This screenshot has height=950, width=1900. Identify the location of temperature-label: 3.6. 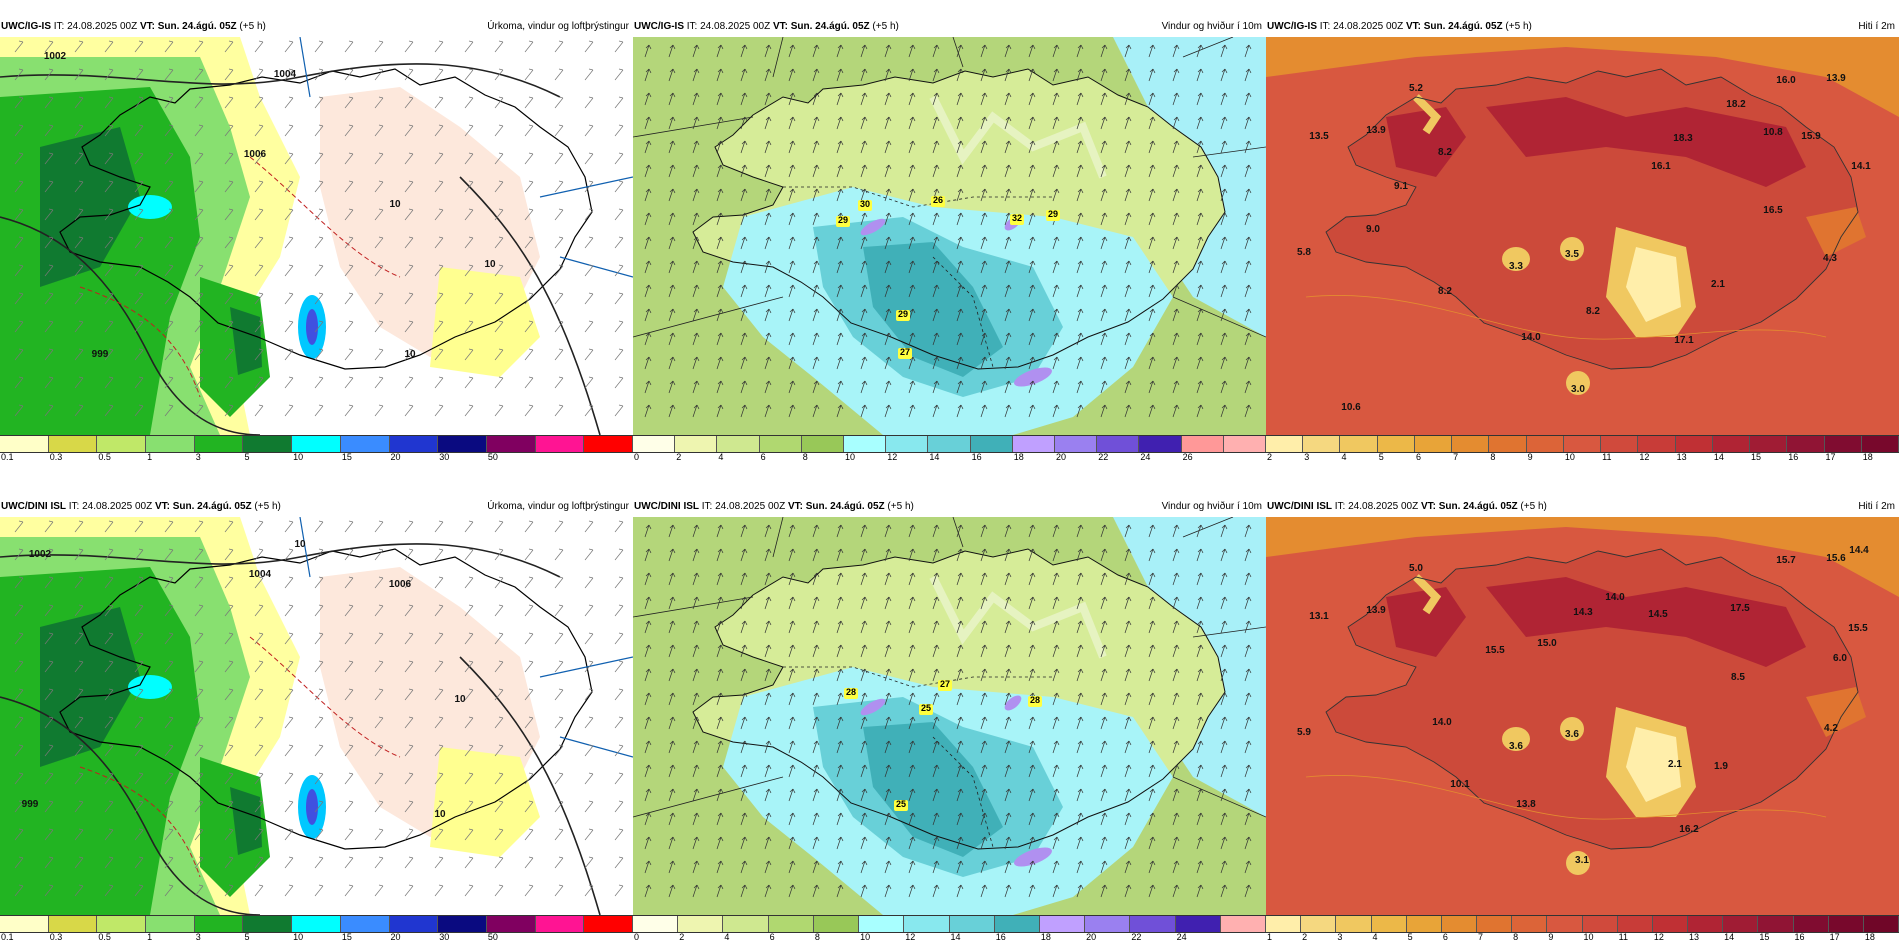
(1572, 734).